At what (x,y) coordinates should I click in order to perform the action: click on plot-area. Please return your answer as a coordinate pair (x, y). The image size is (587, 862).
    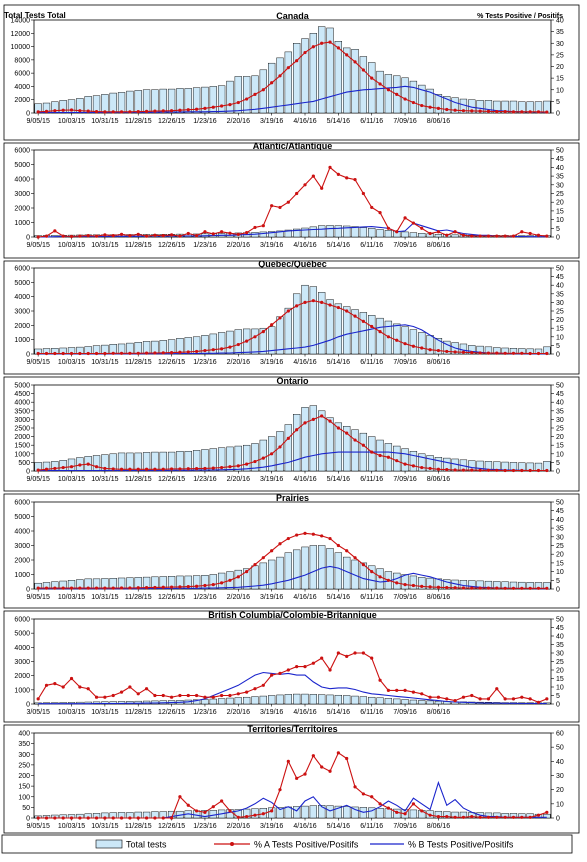
    Looking at the image, I should click on (292, 775).